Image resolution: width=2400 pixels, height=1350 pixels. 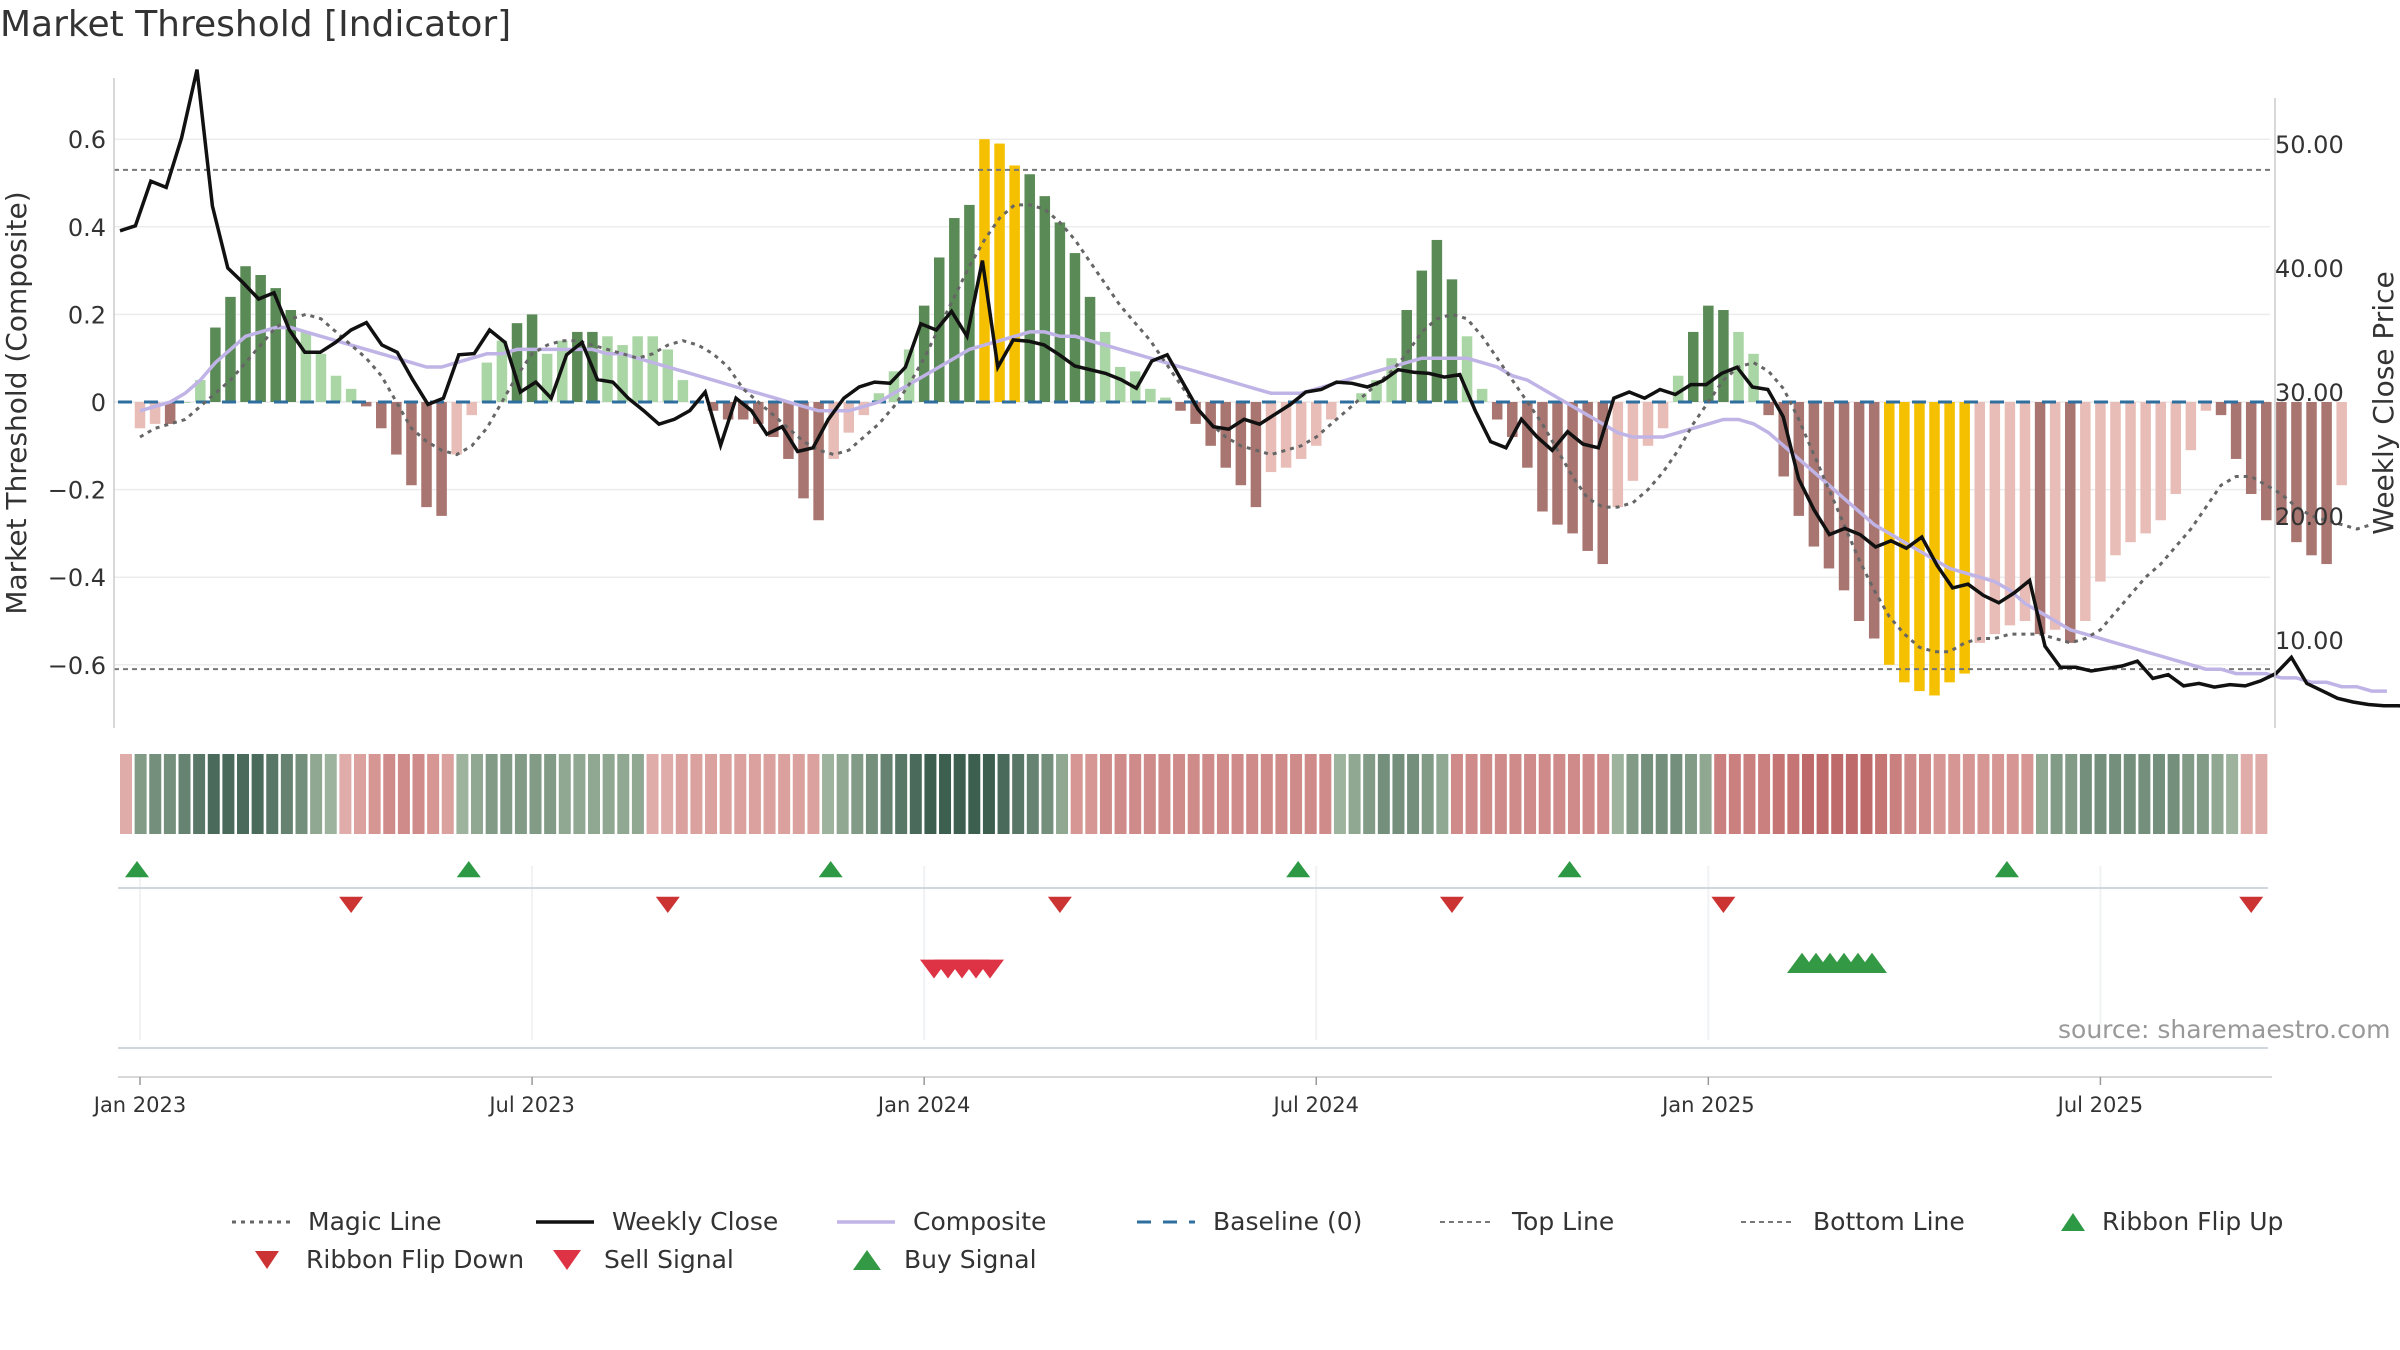 What do you see at coordinates (565, 1221) in the screenshot?
I see `weekly-close-swatch` at bounding box center [565, 1221].